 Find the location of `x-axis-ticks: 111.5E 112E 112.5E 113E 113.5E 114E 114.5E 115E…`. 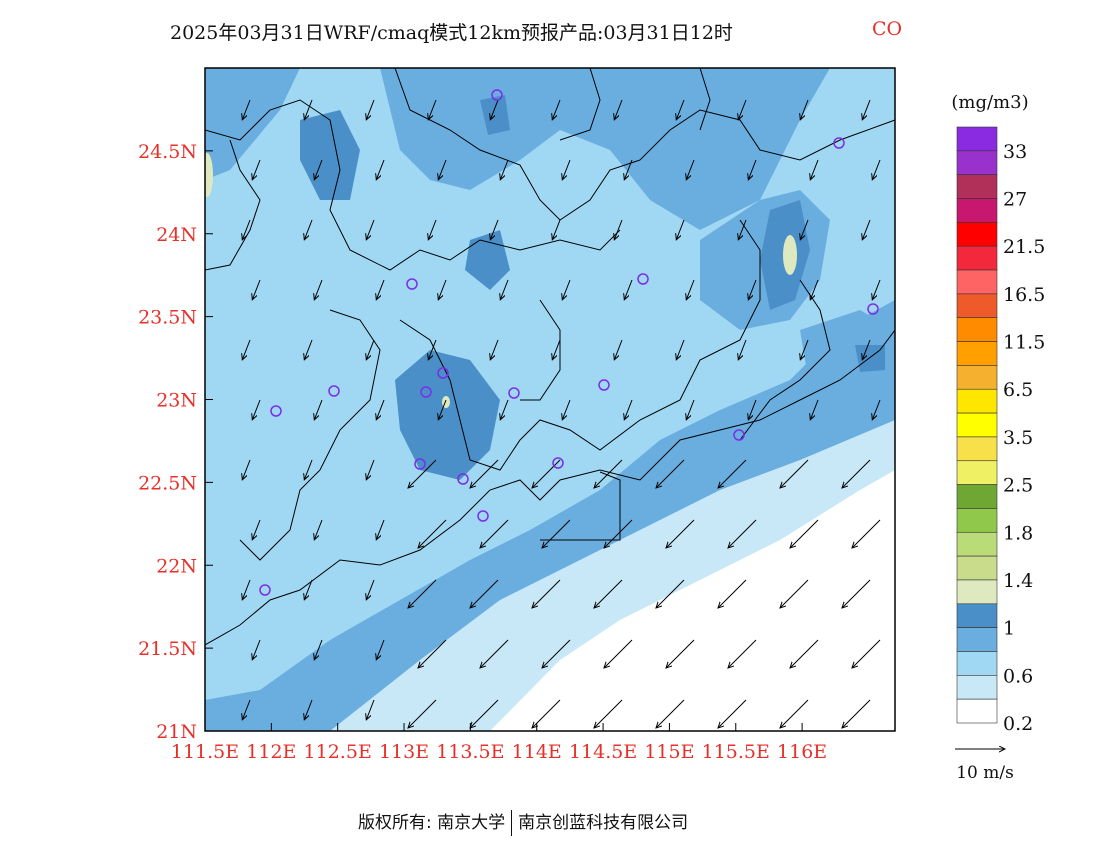

x-axis-ticks: 111.5E 112E 112.5E 113E 113.5E 114E 114.5E 115E… is located at coordinates (499, 743).